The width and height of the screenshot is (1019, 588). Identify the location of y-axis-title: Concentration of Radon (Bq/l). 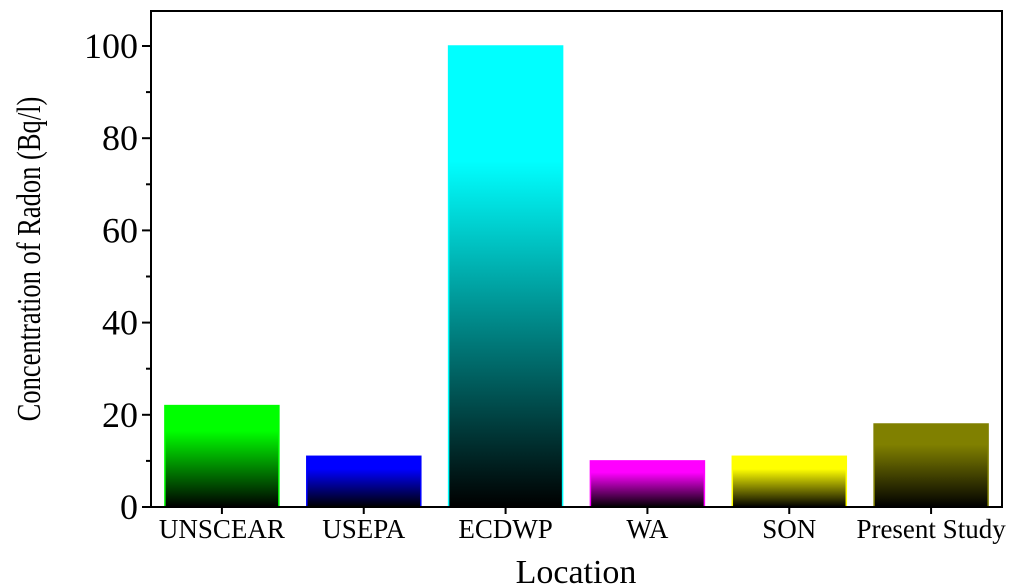
(29, 259).